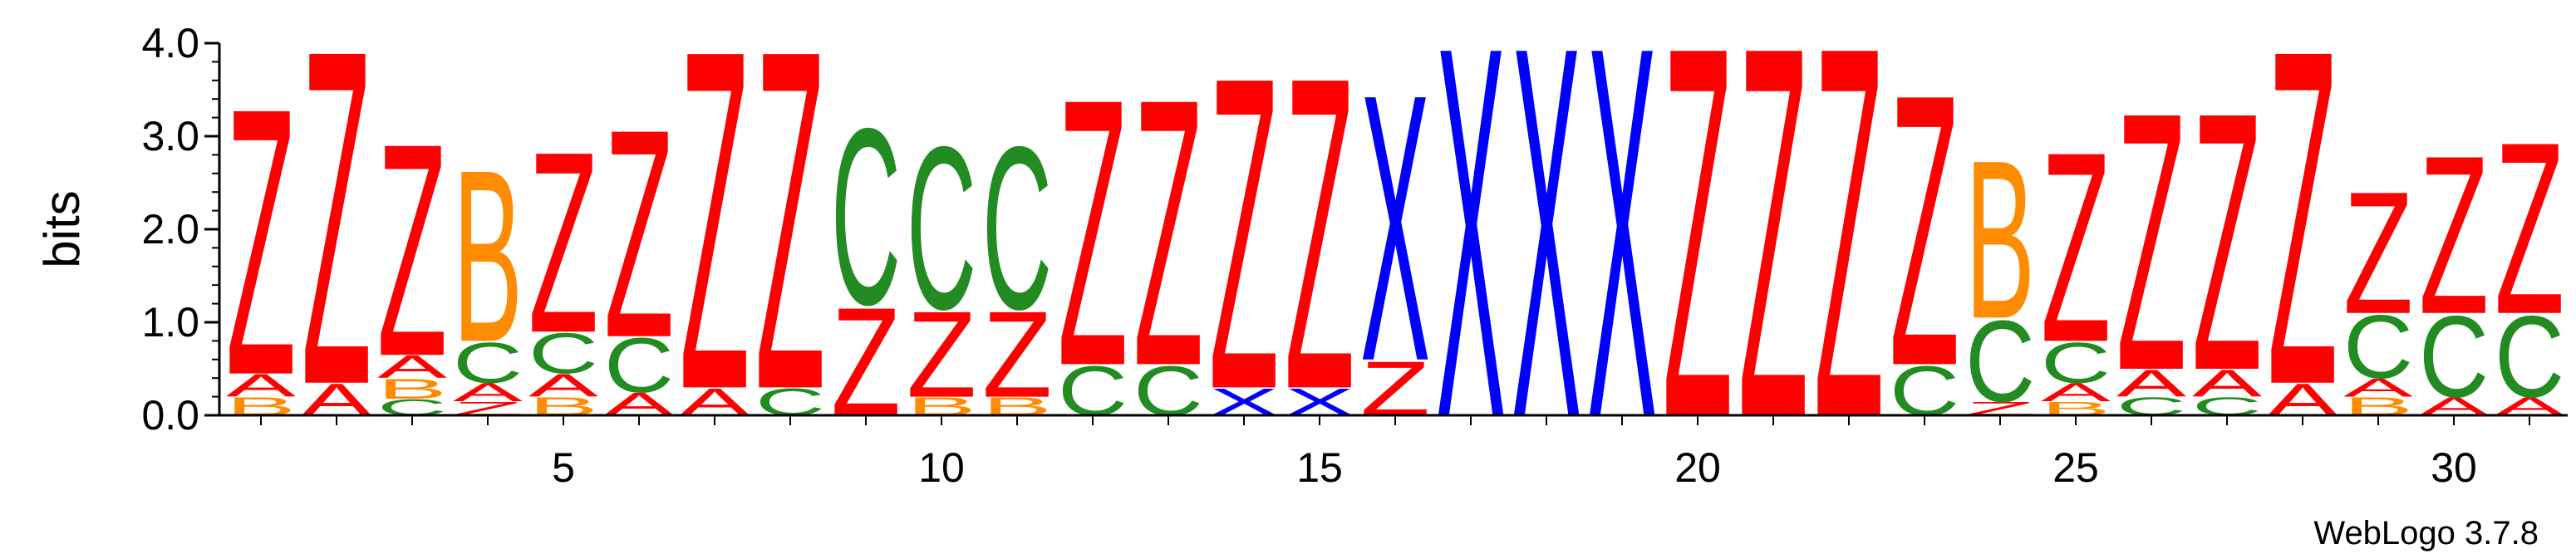  What do you see at coordinates (1319, 467) in the screenshot?
I see `x-tick-label: 15` at bounding box center [1319, 467].